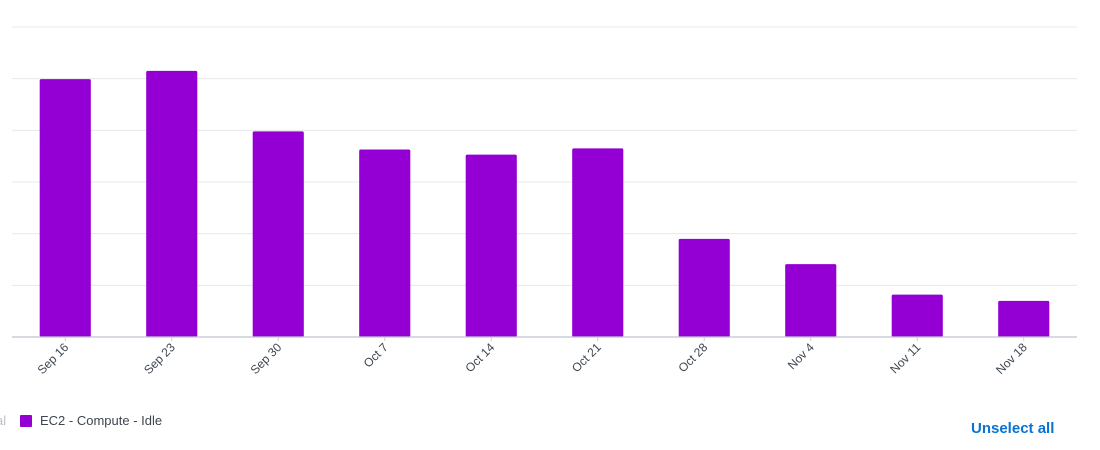  Describe the element at coordinates (3, 420) in the screenshot. I see `legend-cutoff-text: al` at that location.